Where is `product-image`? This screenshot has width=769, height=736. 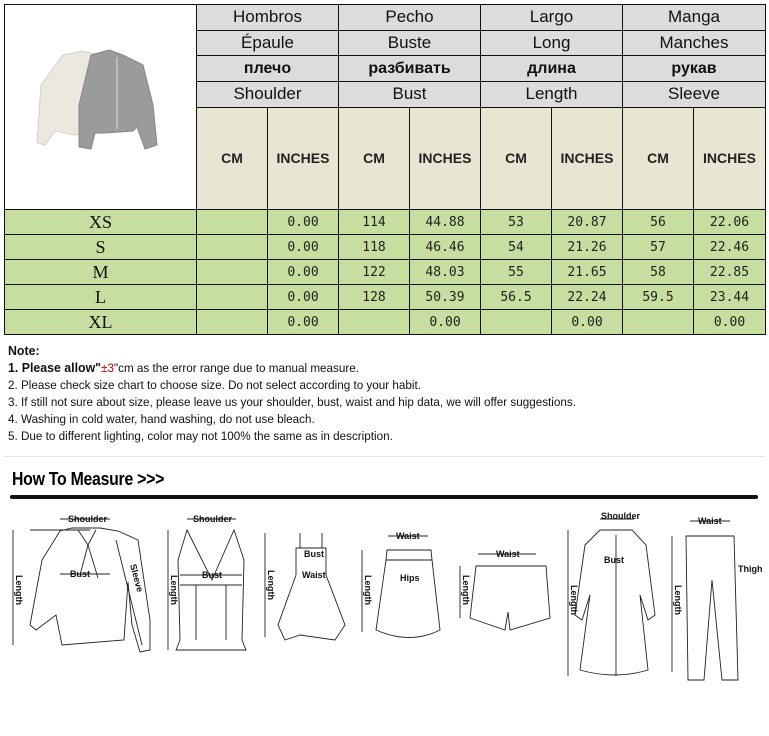 product-image is located at coordinates (100, 107).